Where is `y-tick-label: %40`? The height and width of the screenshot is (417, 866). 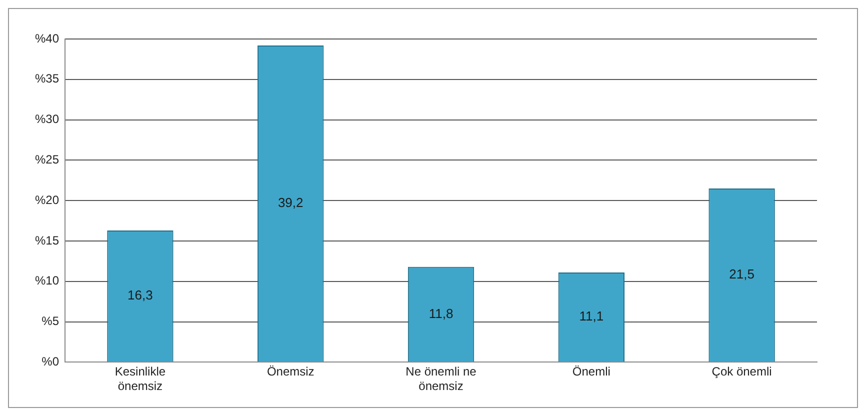
y-tick-label: %40 is located at coordinates (47, 38).